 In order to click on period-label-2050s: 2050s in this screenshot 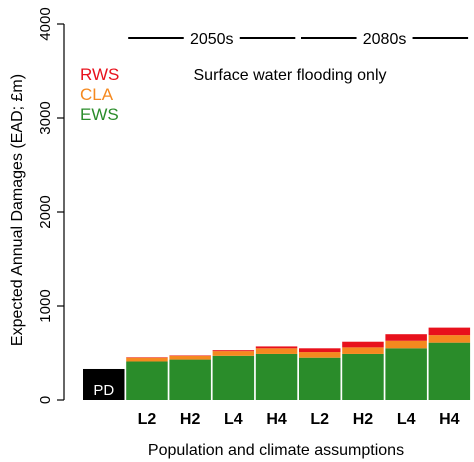, I will do `click(212, 39)`.